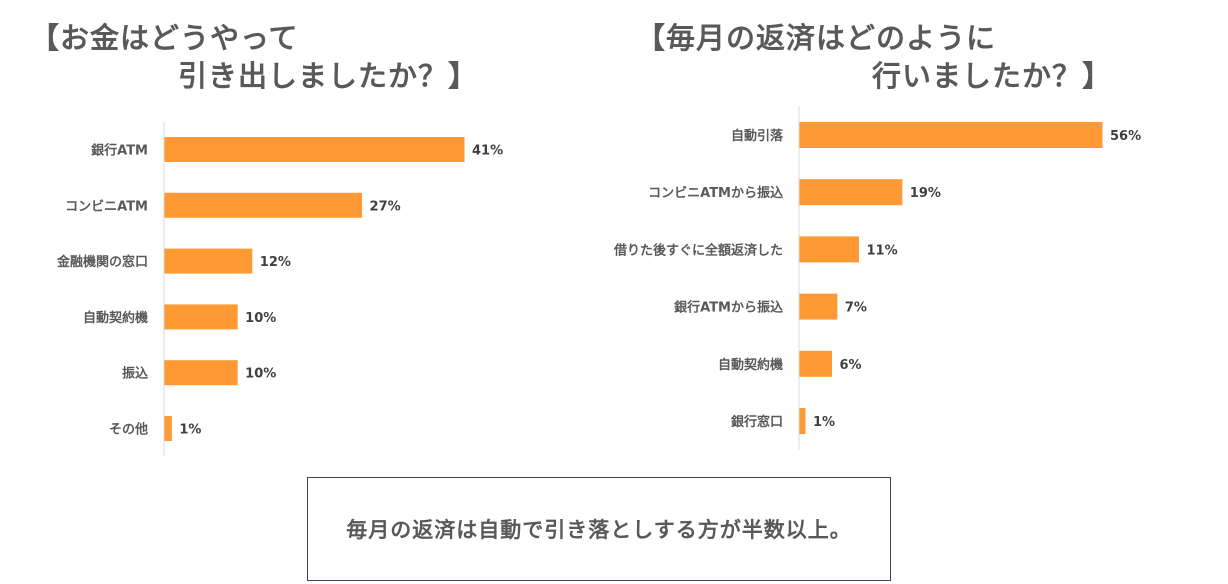  Describe the element at coordinates (816, 38) in the screenshot. I see `chart2-title-line1: 【毎月の返済はどのように` at that location.